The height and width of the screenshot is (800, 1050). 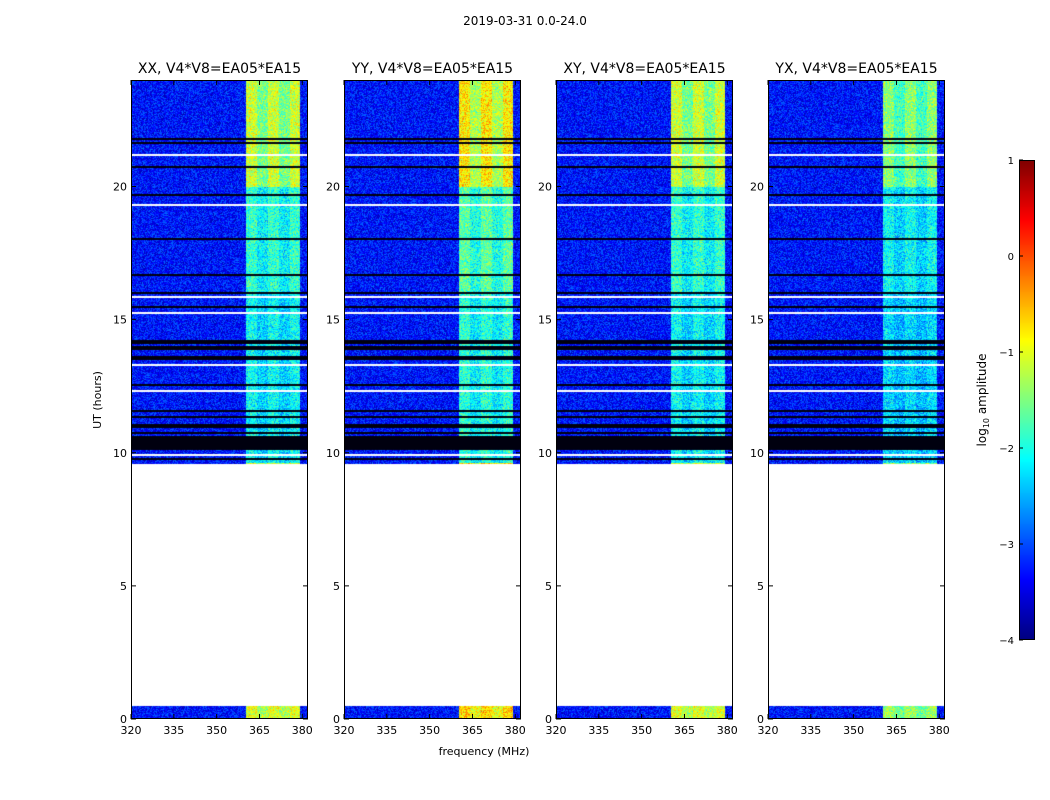 What do you see at coordinates (219, 69) in the screenshot?
I see `panel-title: XX, V4*V8=EA05*EA15` at bounding box center [219, 69].